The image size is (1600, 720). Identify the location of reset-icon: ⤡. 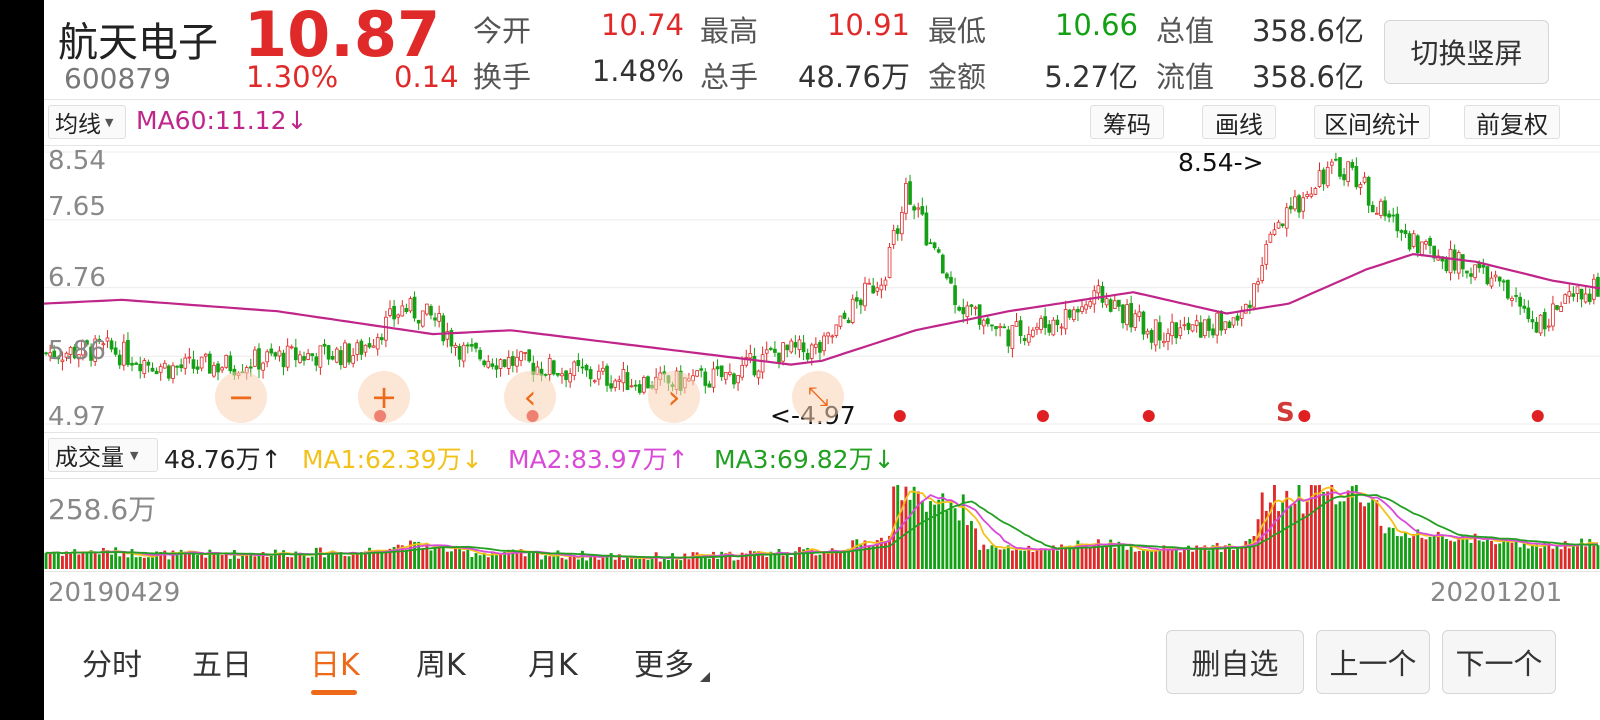
(818, 397).